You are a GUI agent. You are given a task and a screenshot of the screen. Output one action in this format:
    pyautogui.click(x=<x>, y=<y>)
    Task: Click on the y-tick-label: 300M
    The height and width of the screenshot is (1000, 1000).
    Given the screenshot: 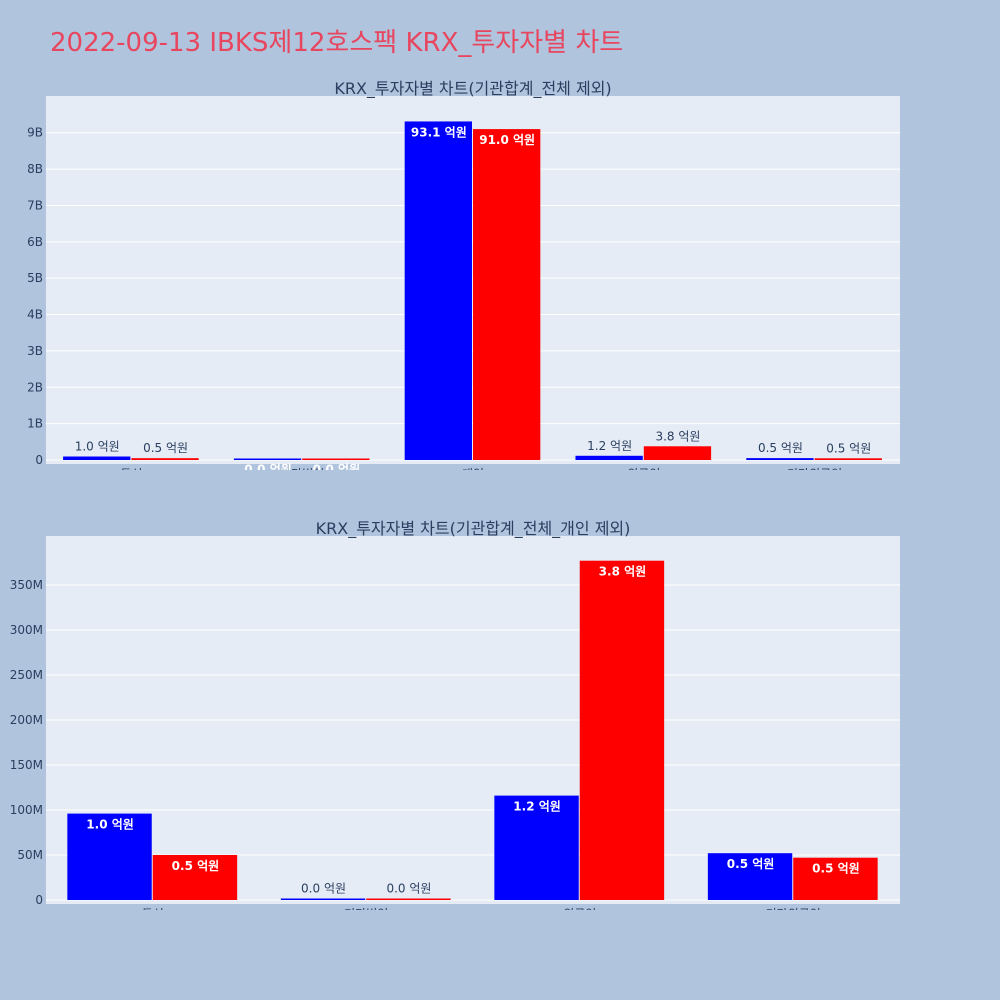 What is the action you would take?
    pyautogui.click(x=26, y=630)
    